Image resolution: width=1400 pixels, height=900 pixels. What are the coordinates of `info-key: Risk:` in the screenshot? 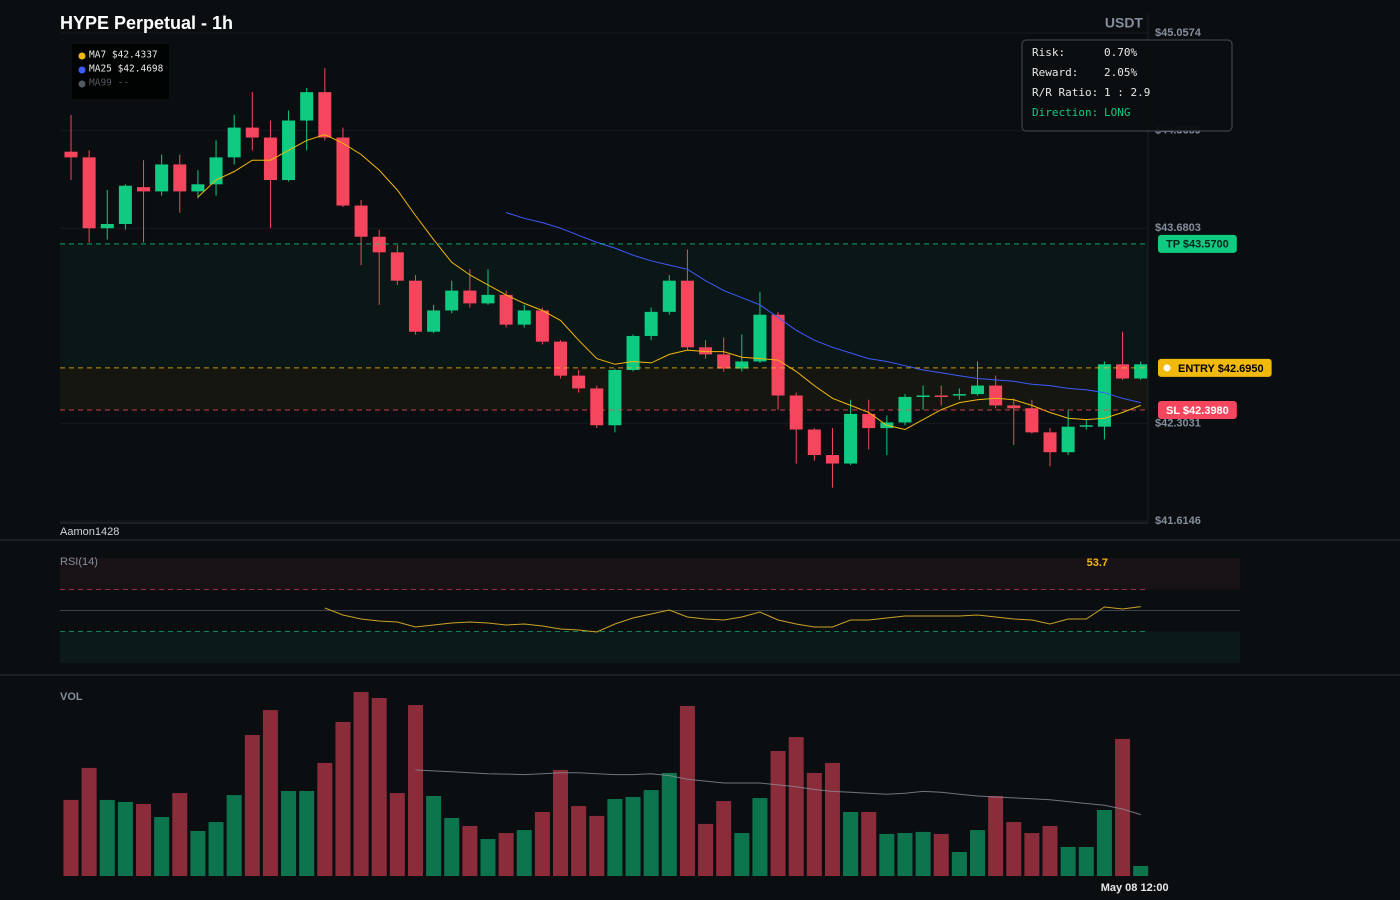 It's located at (1048, 52).